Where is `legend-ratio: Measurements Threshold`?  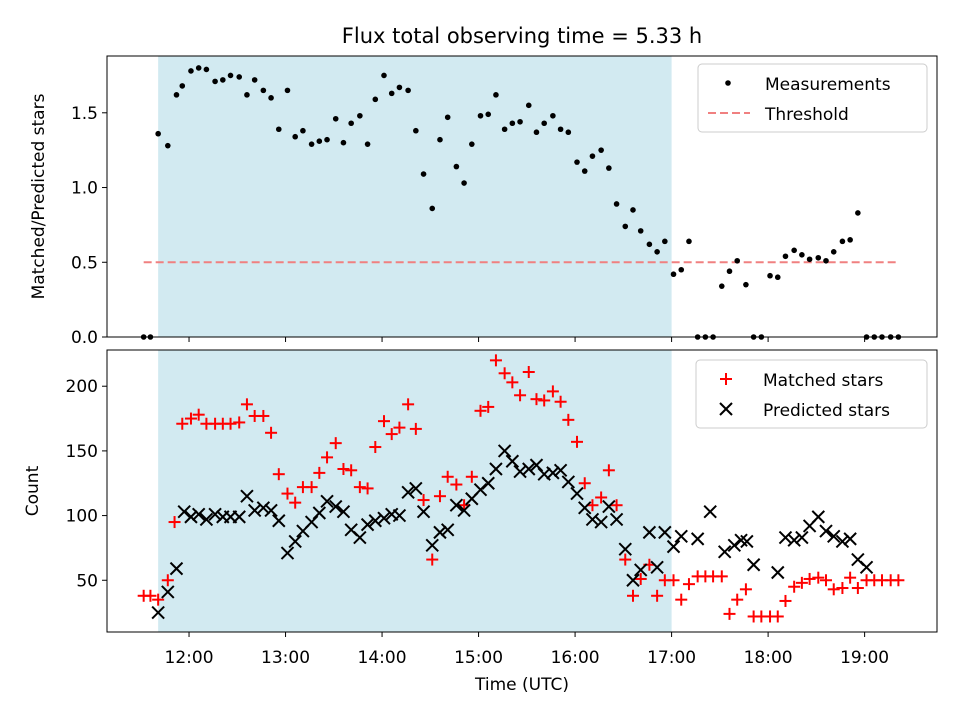
legend-ratio: Measurements Threshold is located at coordinates (812, 98).